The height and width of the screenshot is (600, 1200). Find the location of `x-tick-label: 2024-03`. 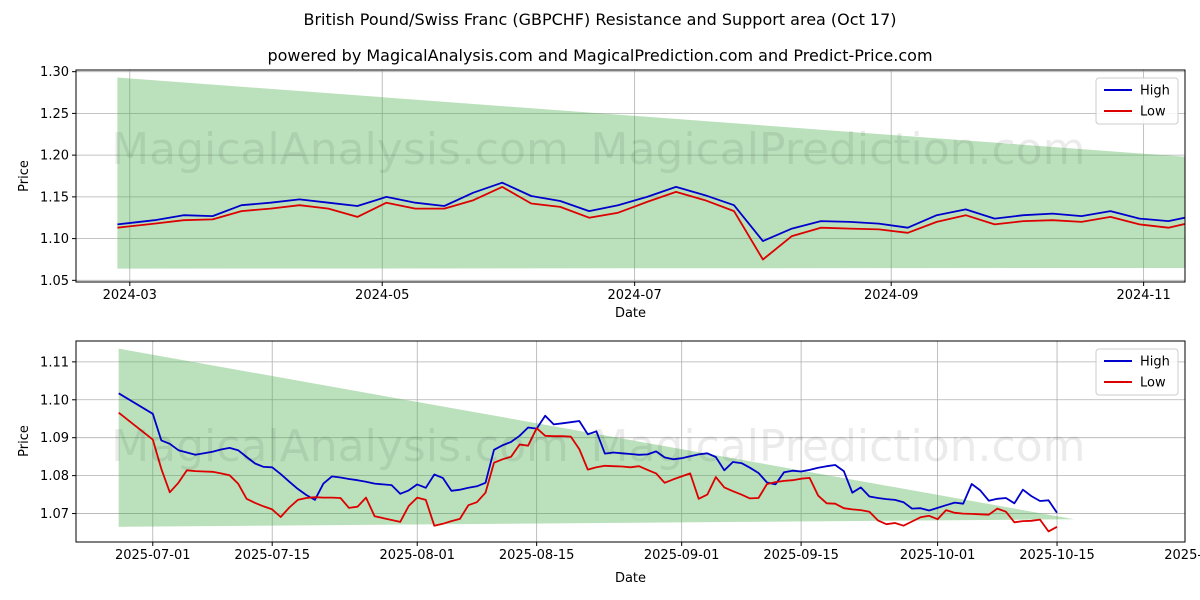

x-tick-label: 2024-03 is located at coordinates (130, 295).